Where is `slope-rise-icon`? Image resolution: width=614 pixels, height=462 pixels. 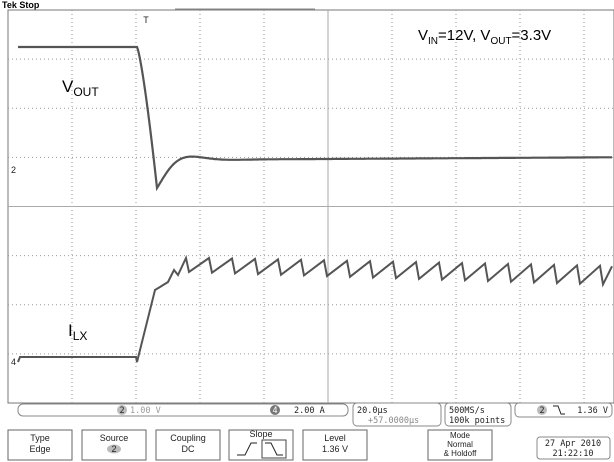 slope-rise-icon is located at coordinates (247, 449).